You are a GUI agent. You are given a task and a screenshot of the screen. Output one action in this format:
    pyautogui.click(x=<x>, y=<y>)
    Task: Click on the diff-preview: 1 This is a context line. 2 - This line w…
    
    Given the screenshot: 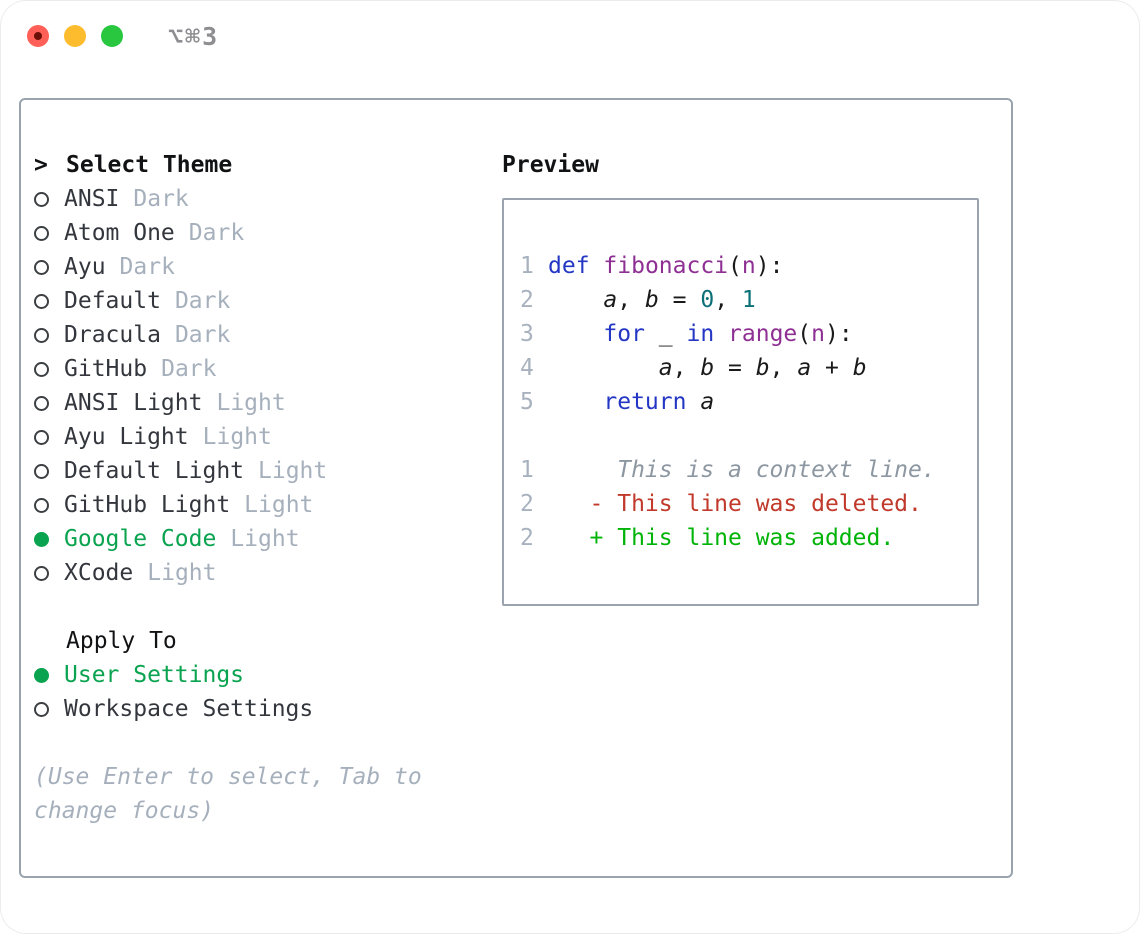 What is the action you would take?
    pyautogui.click(x=748, y=504)
    